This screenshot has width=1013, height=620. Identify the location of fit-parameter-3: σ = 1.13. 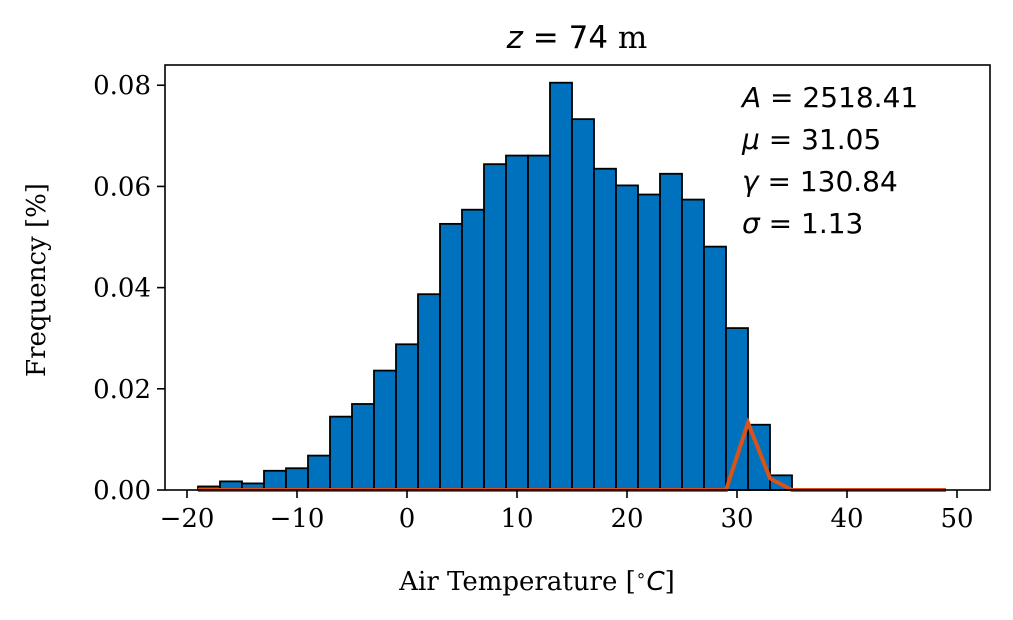
(802, 223).